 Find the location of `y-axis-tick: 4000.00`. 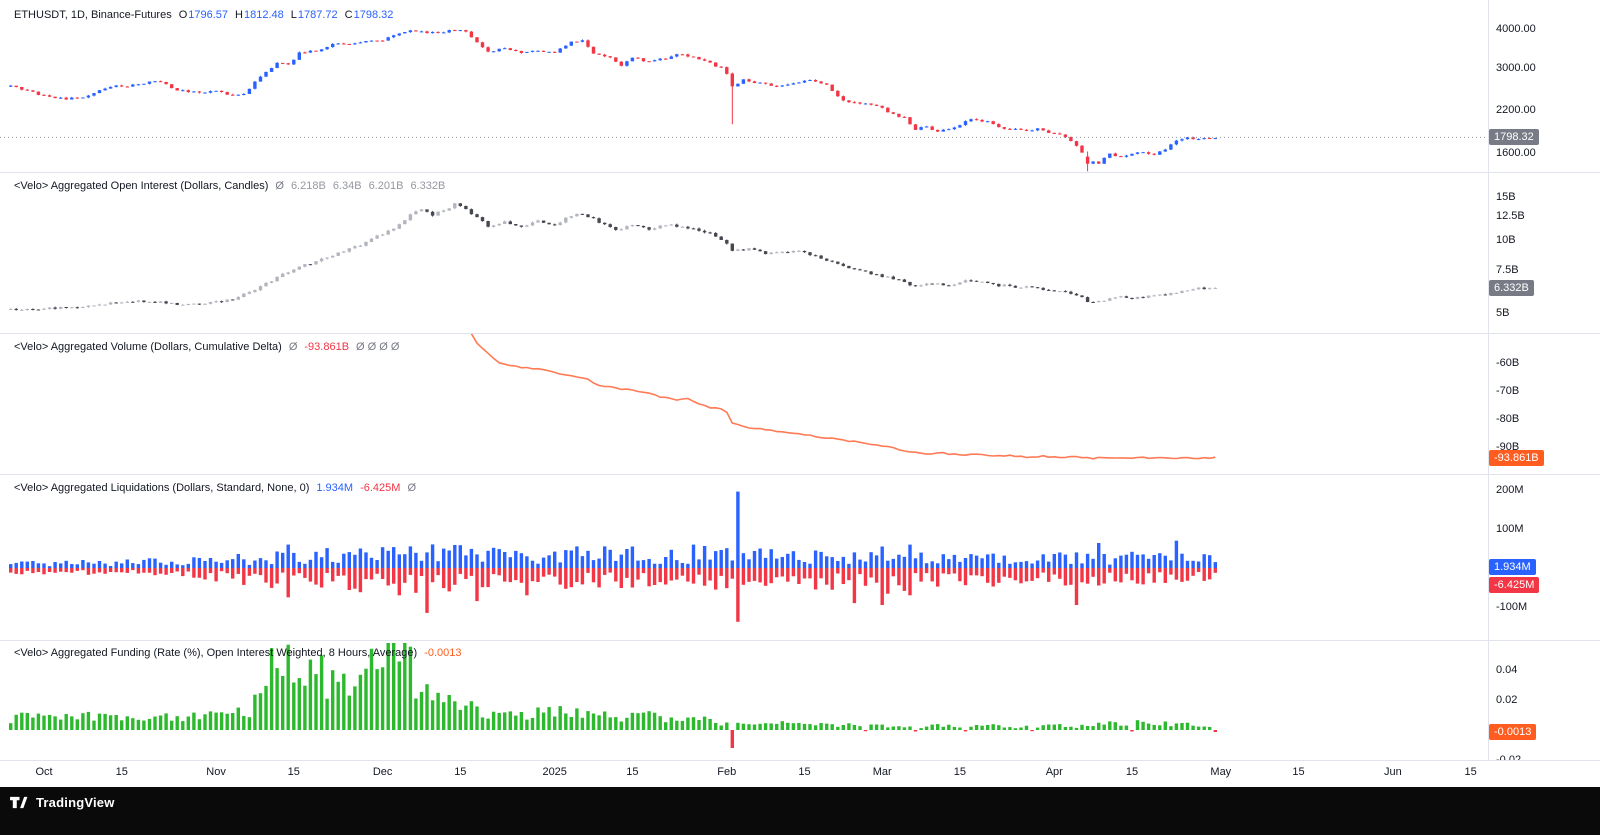

y-axis-tick: 4000.00 is located at coordinates (1516, 29).